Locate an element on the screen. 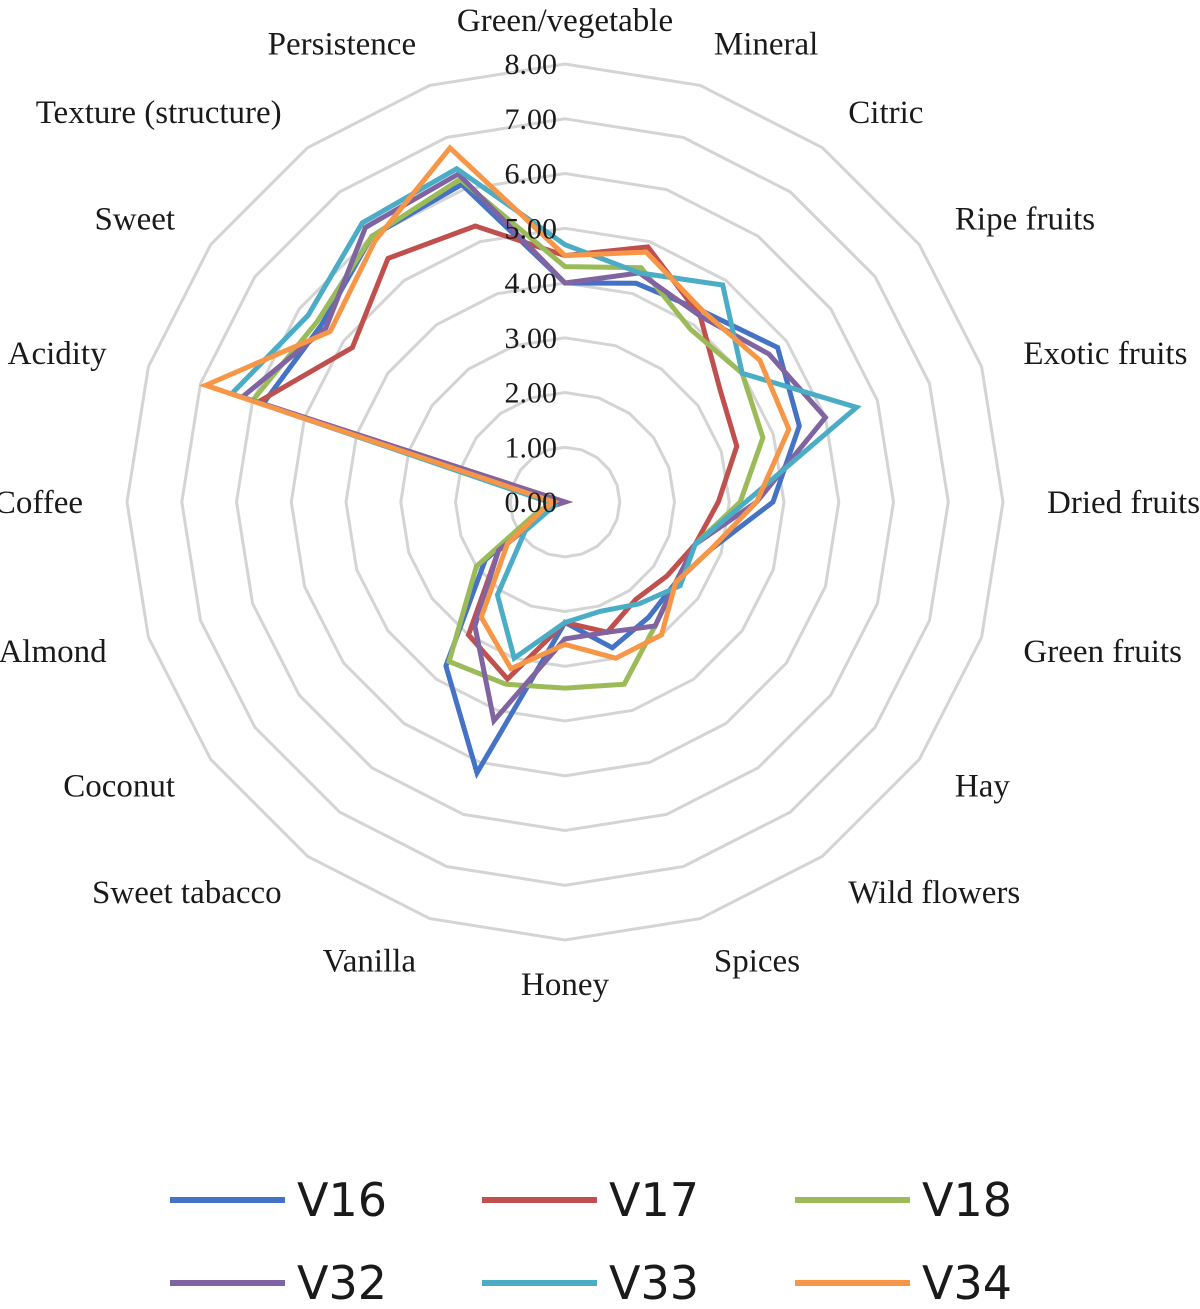 The width and height of the screenshot is (1200, 1309). category-label: Vanilla is located at coordinates (370, 961).